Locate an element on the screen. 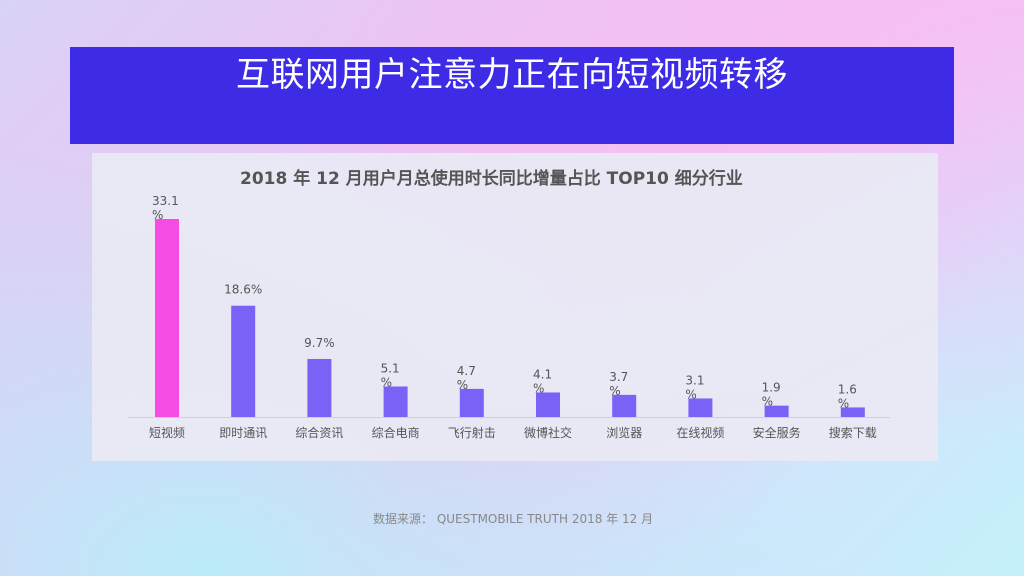  data-label-0: 33.1% is located at coordinates (165, 208).